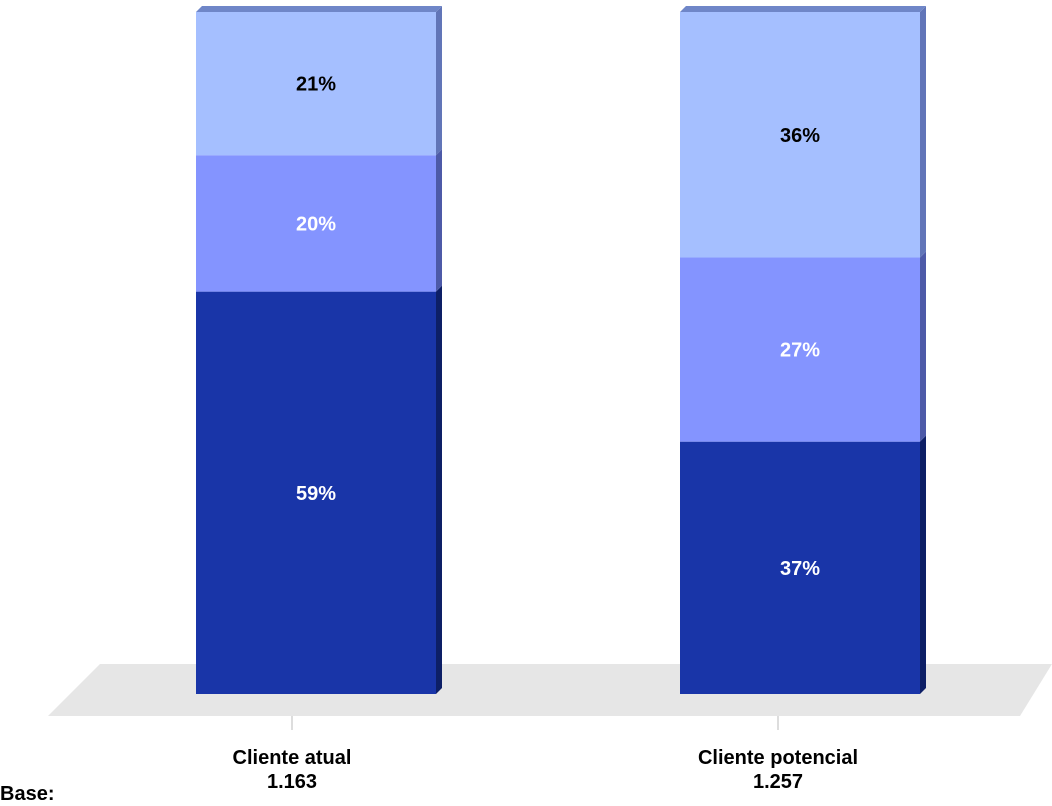  What do you see at coordinates (778, 782) in the screenshot?
I see `category-base-1: 1.257` at bounding box center [778, 782].